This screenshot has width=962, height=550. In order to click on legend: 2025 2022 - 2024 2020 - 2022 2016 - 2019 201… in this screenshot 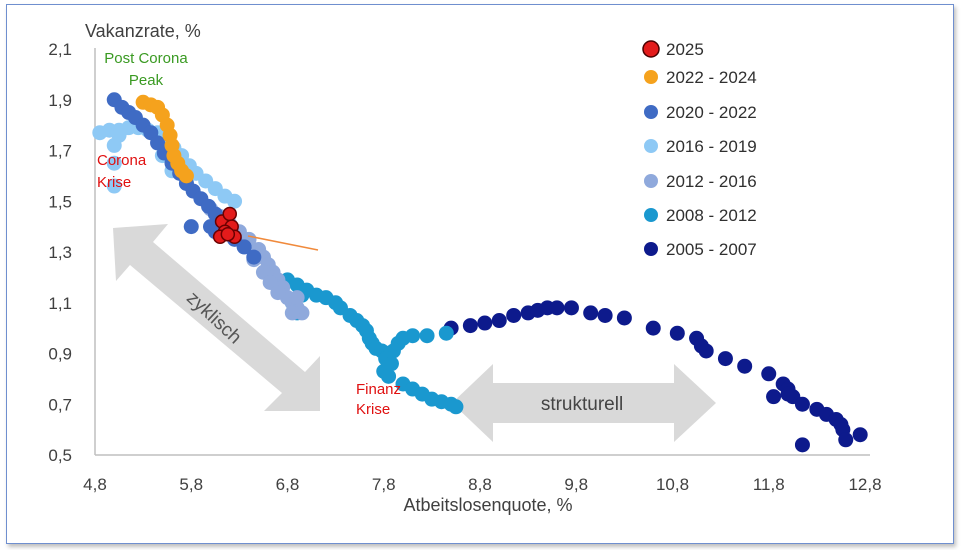, I will do `click(699, 149)`.